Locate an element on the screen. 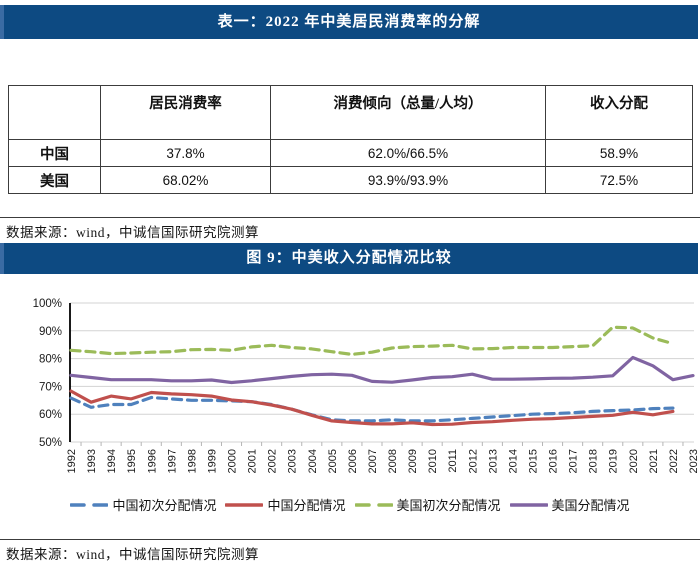 This screenshot has height=571, width=700. x-tick-label-1993: 1993 is located at coordinates (92, 461).